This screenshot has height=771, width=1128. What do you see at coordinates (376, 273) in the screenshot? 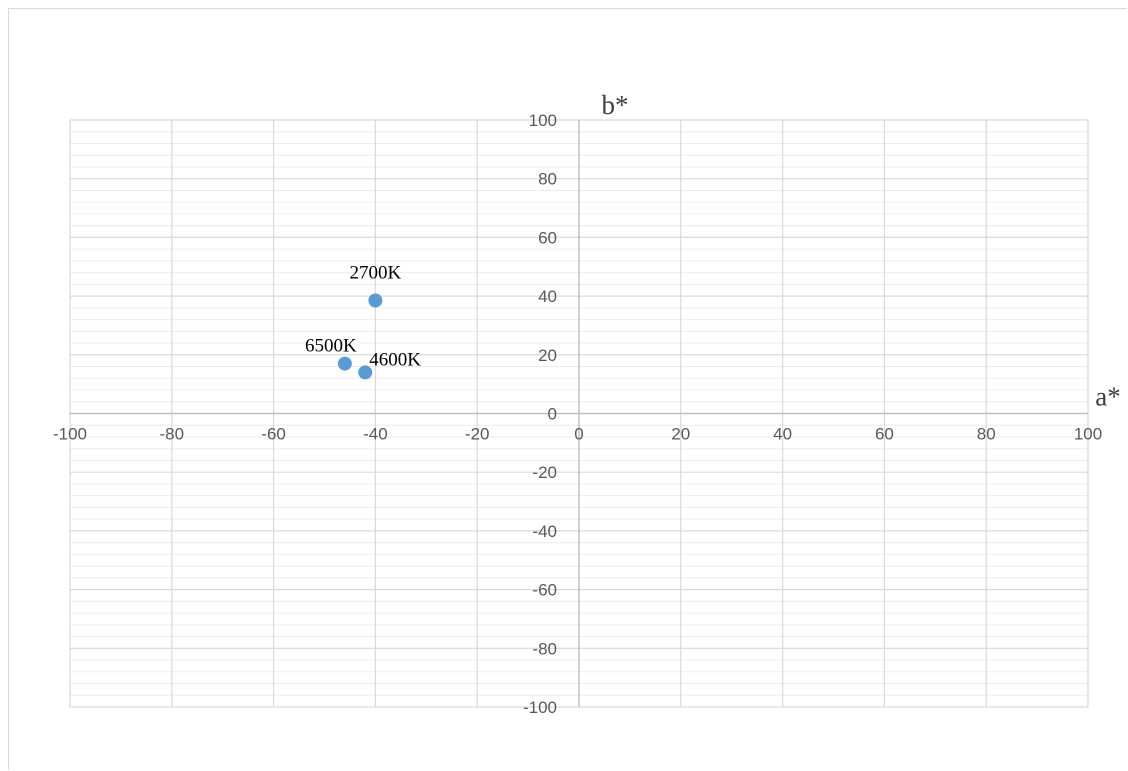
I see `data-label: 2700K` at bounding box center [376, 273].